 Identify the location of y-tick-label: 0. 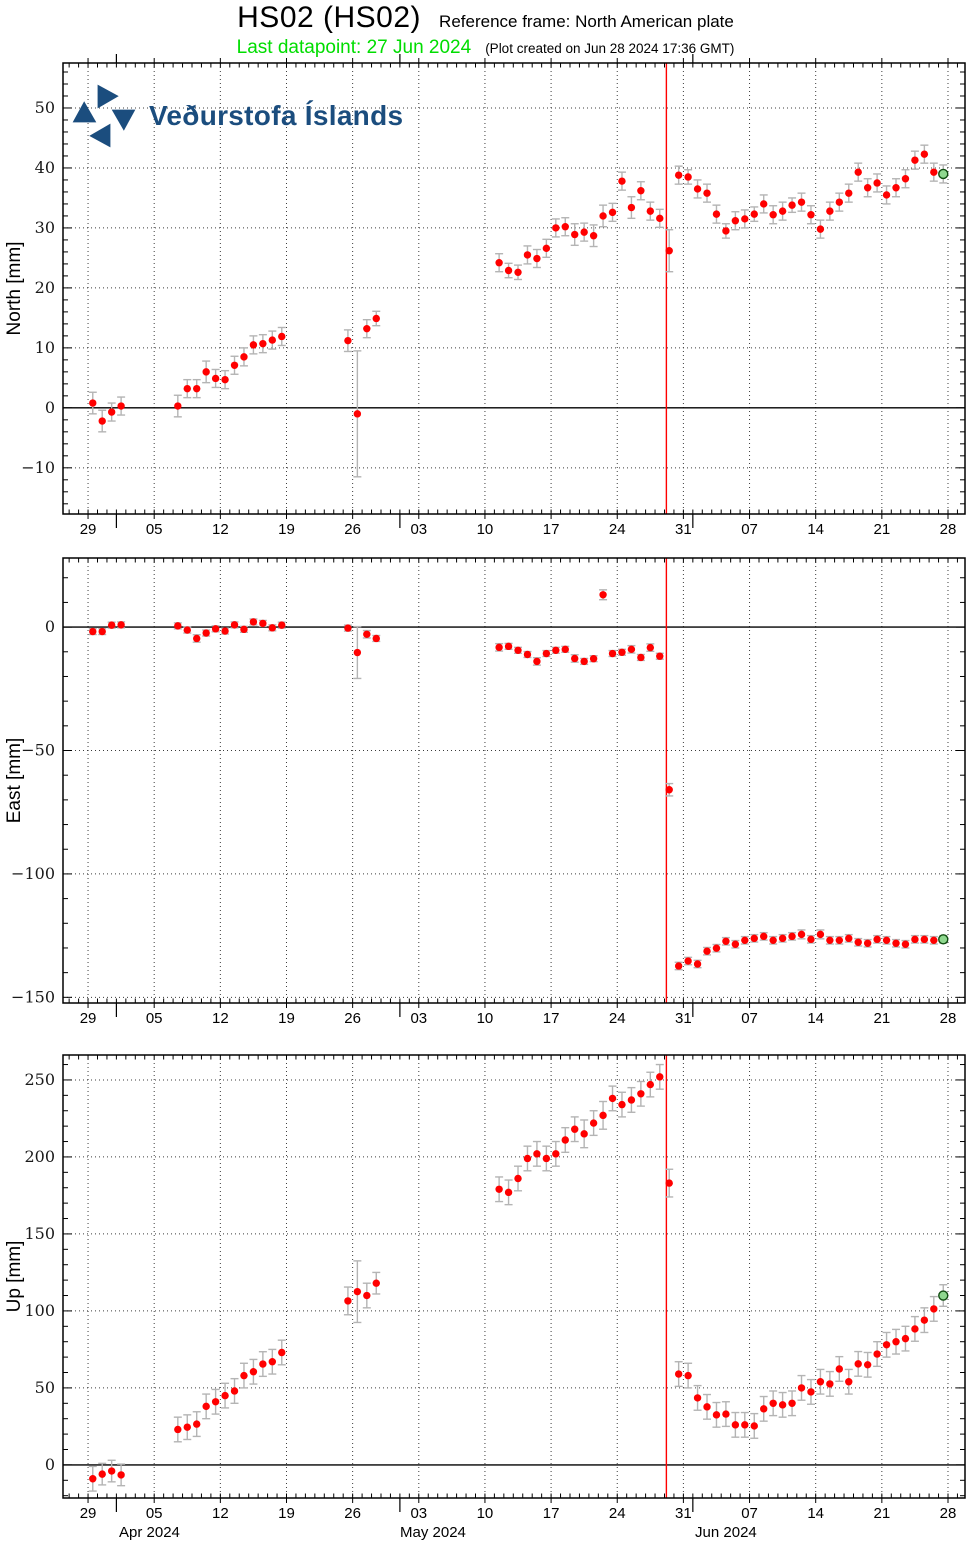
(50, 626).